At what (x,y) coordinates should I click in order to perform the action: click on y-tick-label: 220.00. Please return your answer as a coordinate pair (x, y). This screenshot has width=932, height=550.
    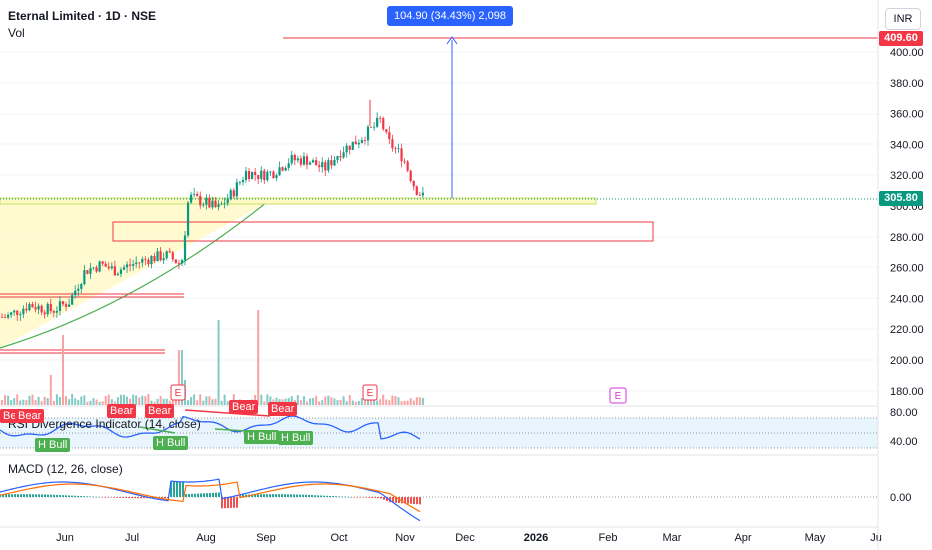
    Looking at the image, I should click on (907, 330).